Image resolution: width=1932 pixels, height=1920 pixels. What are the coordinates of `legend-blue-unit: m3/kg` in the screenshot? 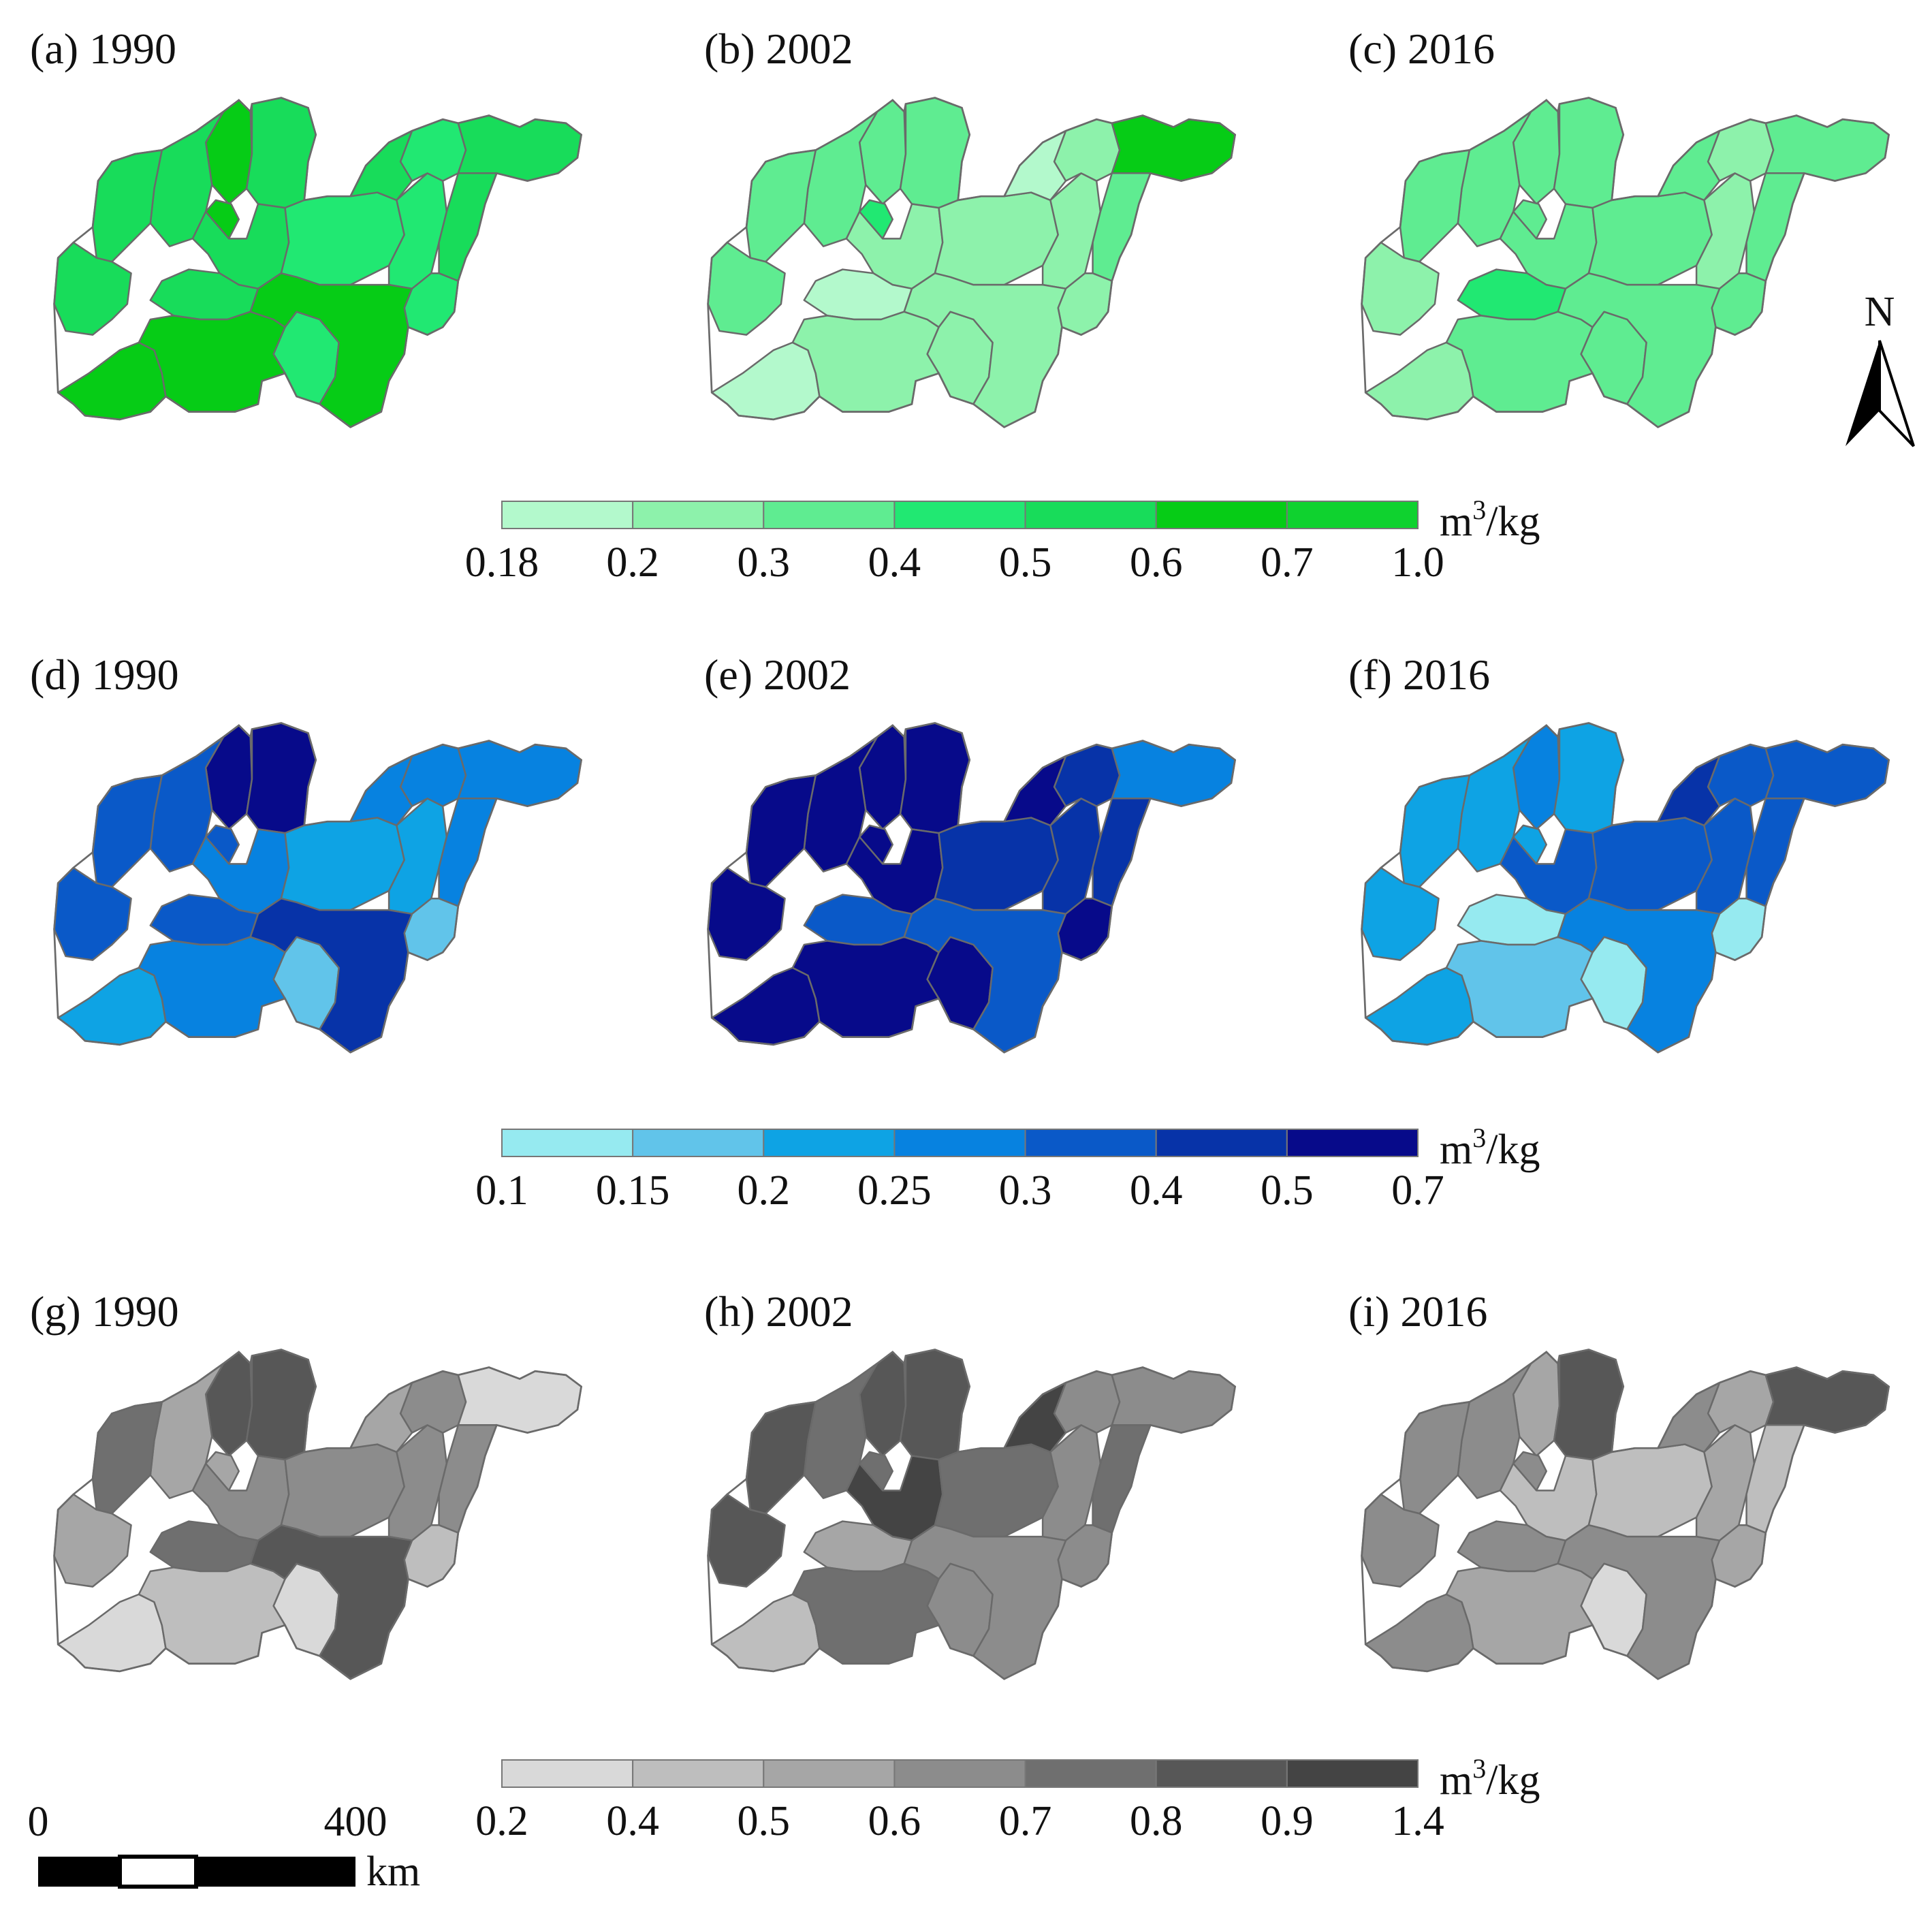 It's located at (1490, 1147).